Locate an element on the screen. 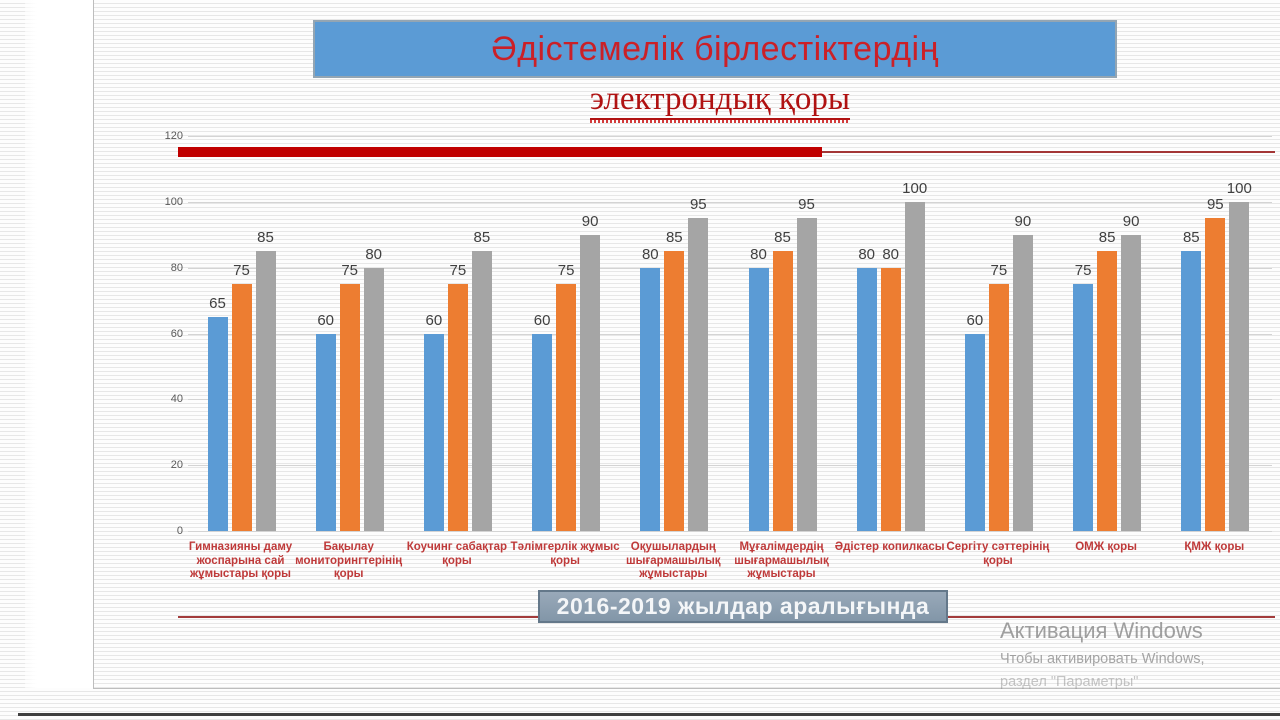 The width and height of the screenshot is (1280, 720). slide-title: Әдістемелік бірлестіктердің is located at coordinates (715, 48).